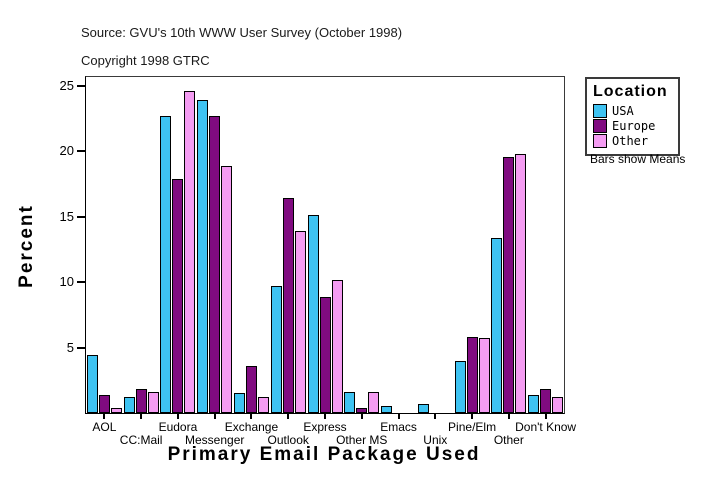 The width and height of the screenshot is (724, 502). I want to click on legend-item-other: Other, so click(633, 141).